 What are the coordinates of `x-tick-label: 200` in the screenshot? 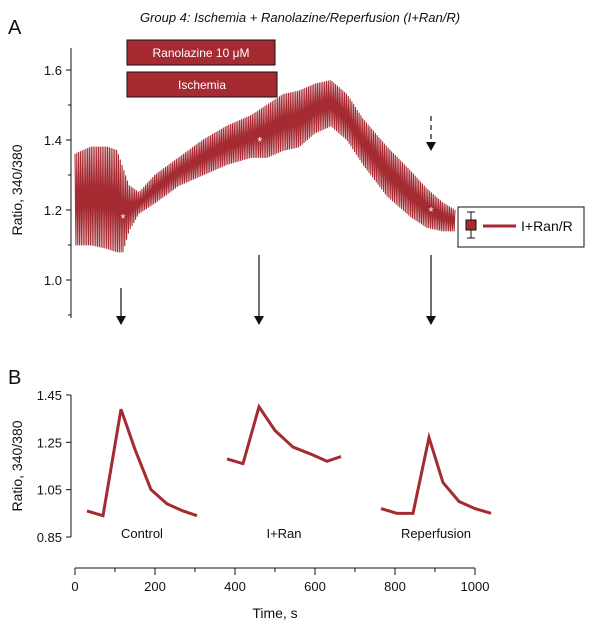 It's located at (155, 586).